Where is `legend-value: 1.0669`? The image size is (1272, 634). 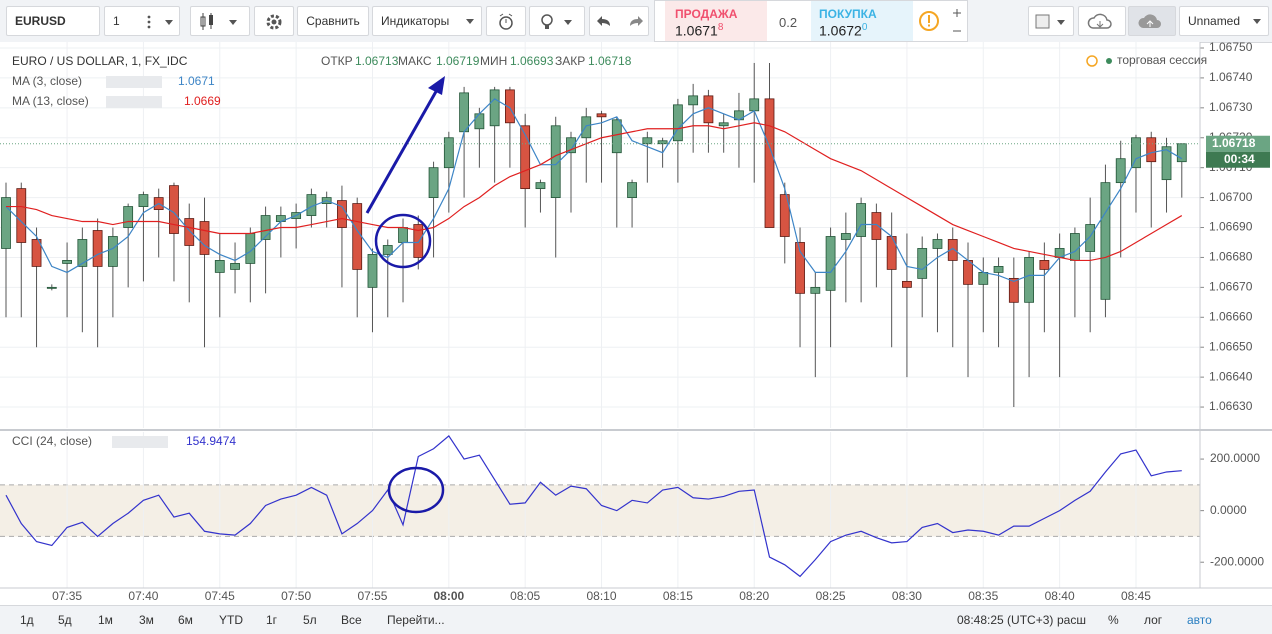
legend-value: 1.0669 is located at coordinates (202, 101).